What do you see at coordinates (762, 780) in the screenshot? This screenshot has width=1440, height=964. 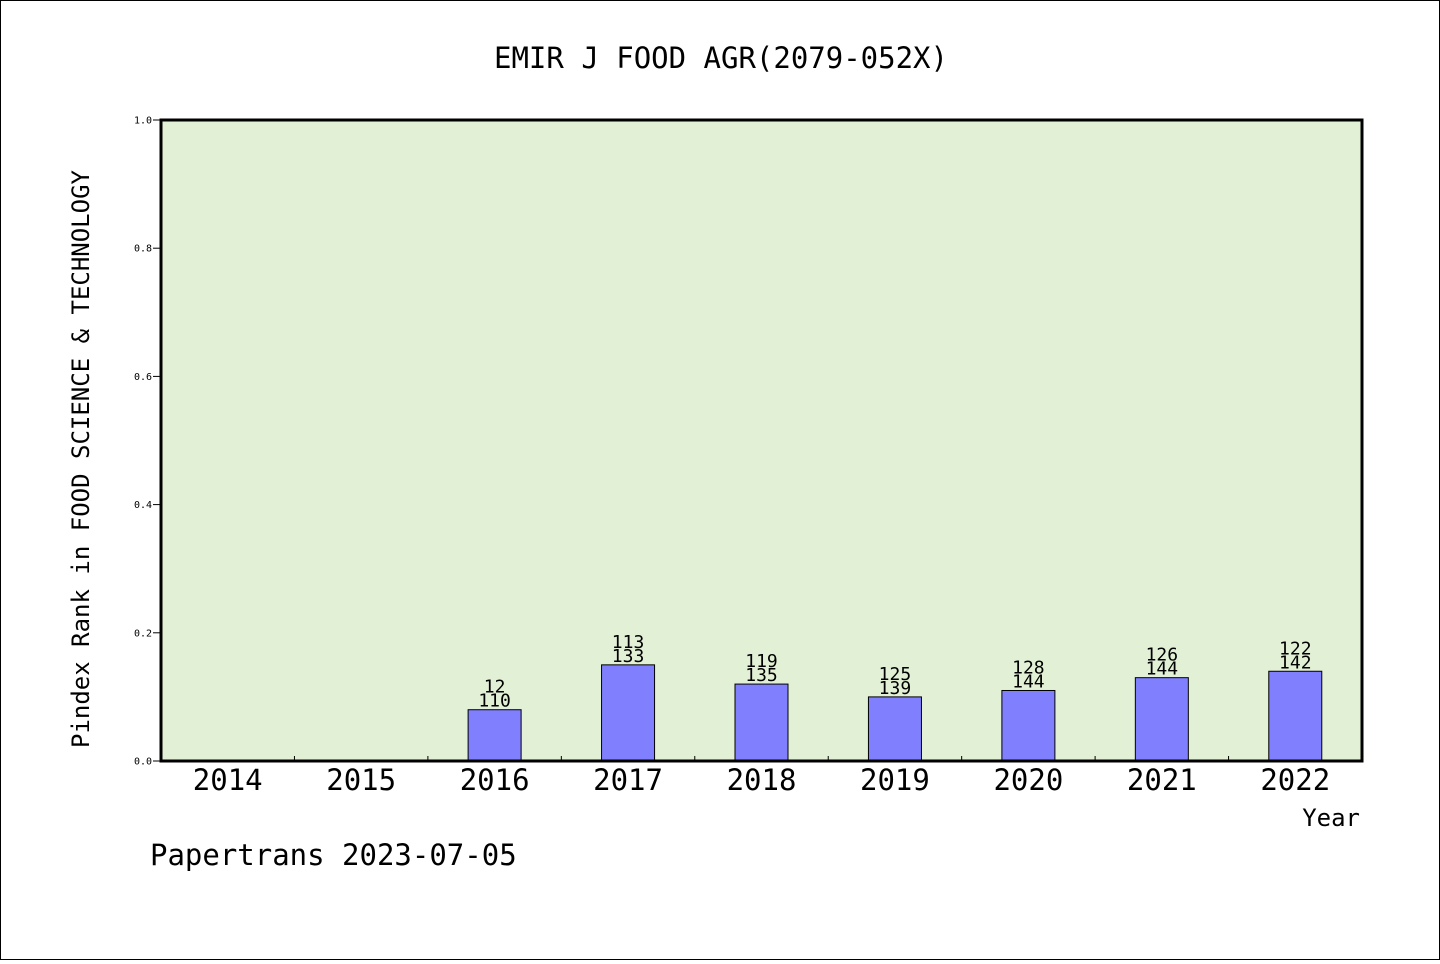 I see `x-tick-label: 2018` at bounding box center [762, 780].